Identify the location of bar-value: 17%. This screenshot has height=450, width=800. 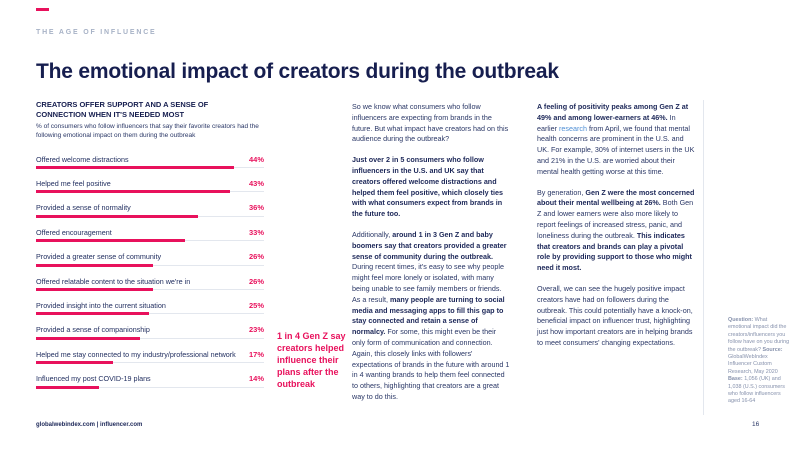
(256, 354).